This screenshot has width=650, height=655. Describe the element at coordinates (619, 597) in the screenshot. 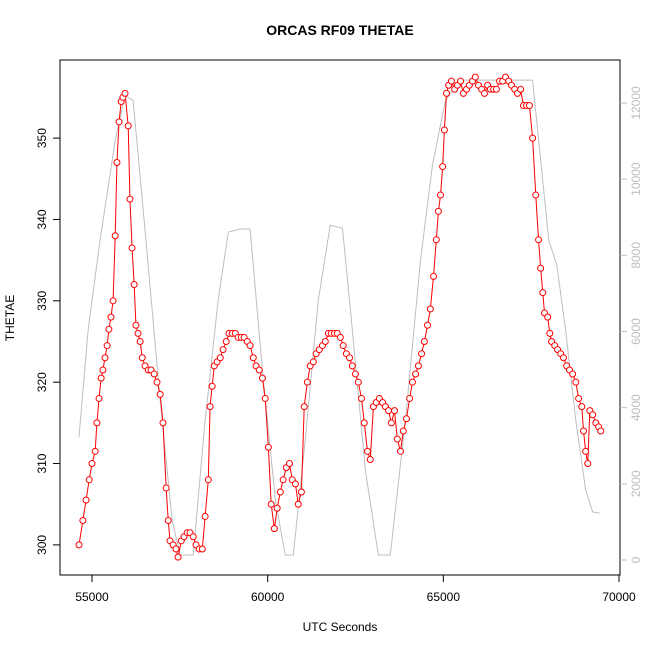

I see `x-tick-label: 70000` at that location.